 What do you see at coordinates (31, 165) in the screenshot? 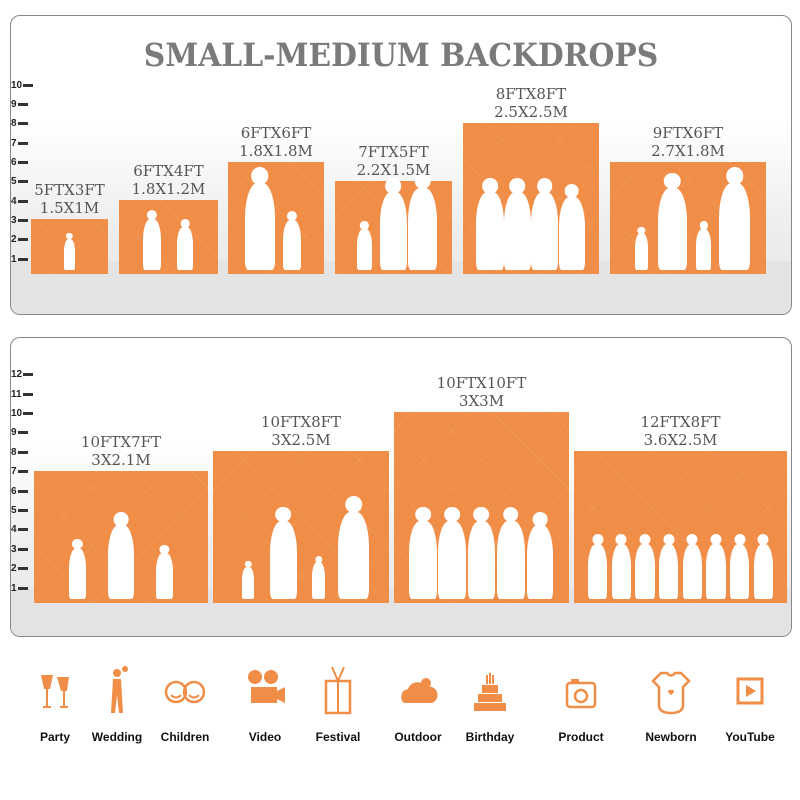
I see `height-axis: 10 9 8 7 6 5 4 3 2 1` at bounding box center [31, 165].